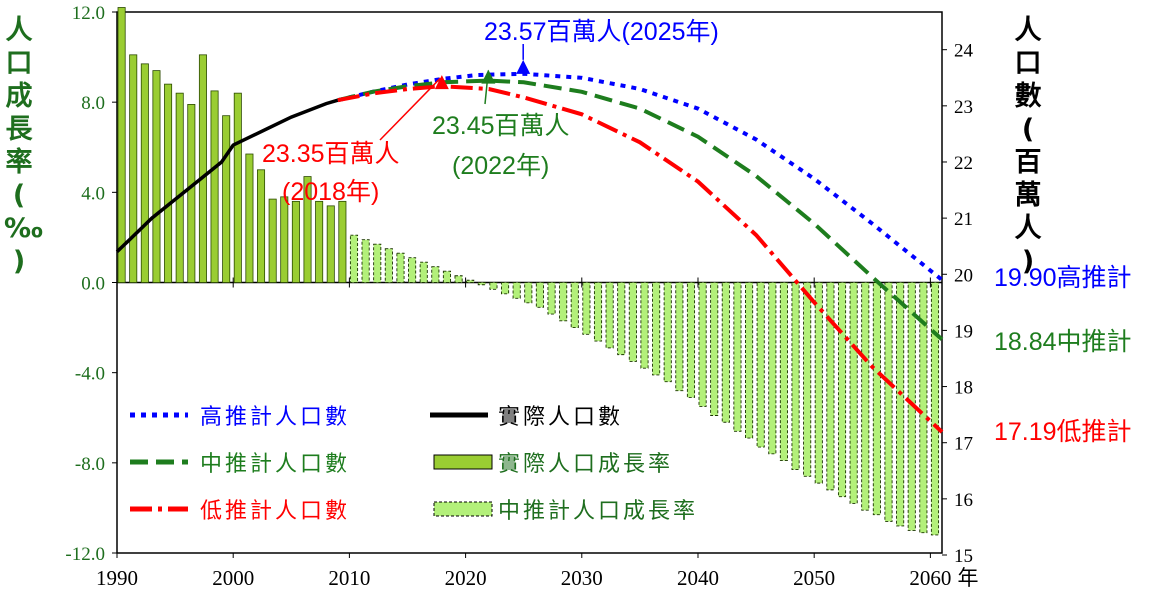 The width and height of the screenshot is (1167, 592). I want to click on legend-label: 實際人口成長率, so click(585, 464).